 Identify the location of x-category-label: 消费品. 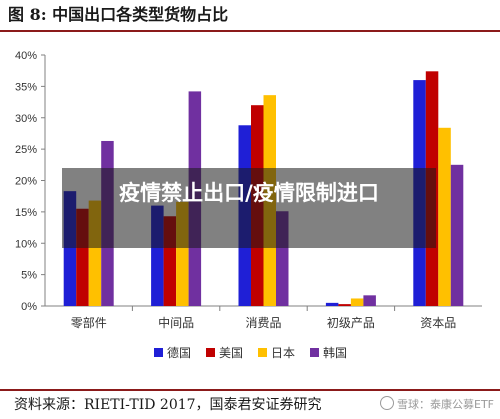
(263, 323).